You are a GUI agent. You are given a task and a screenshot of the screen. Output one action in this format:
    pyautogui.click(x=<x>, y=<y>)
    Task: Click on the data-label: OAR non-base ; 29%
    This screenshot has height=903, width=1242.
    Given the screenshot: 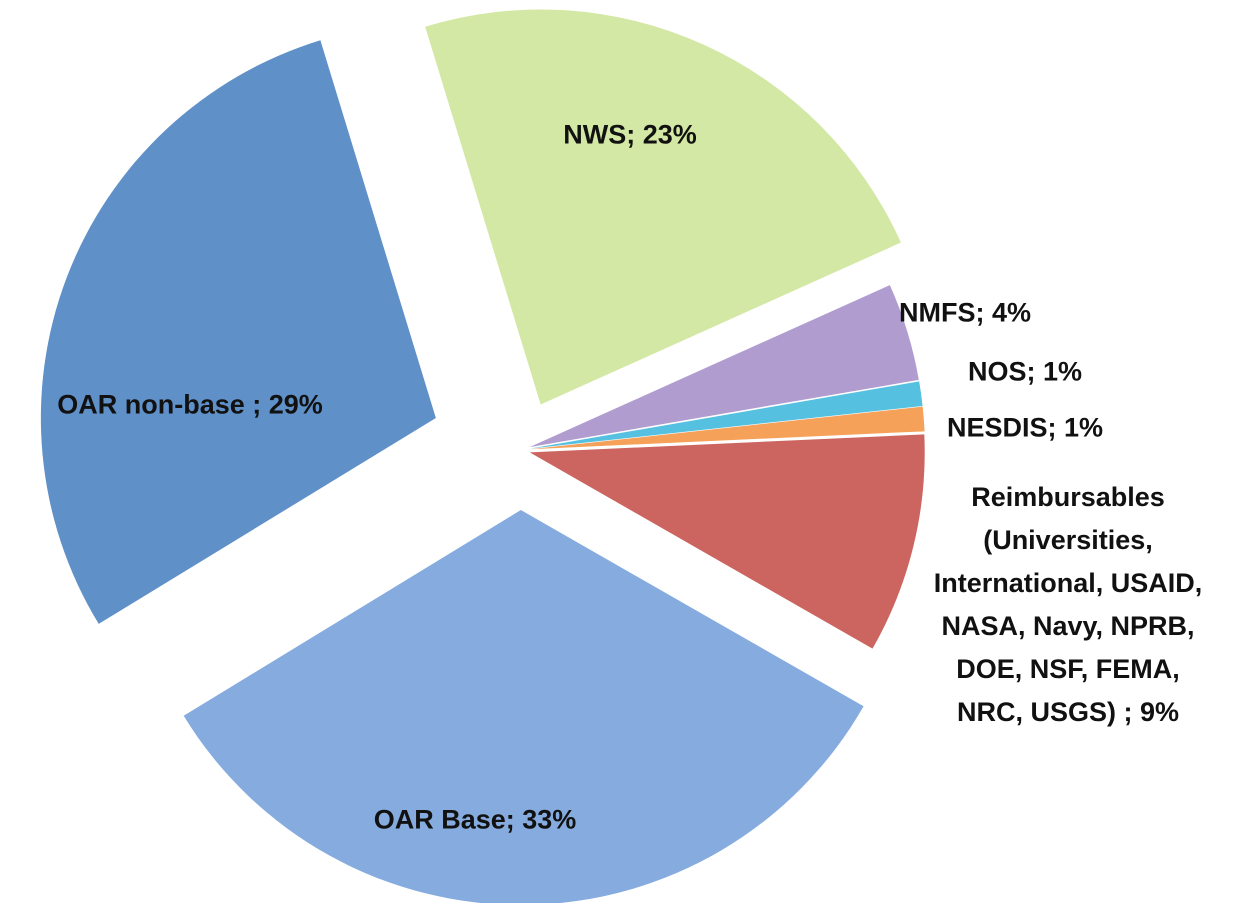 What is the action you would take?
    pyautogui.click(x=190, y=404)
    